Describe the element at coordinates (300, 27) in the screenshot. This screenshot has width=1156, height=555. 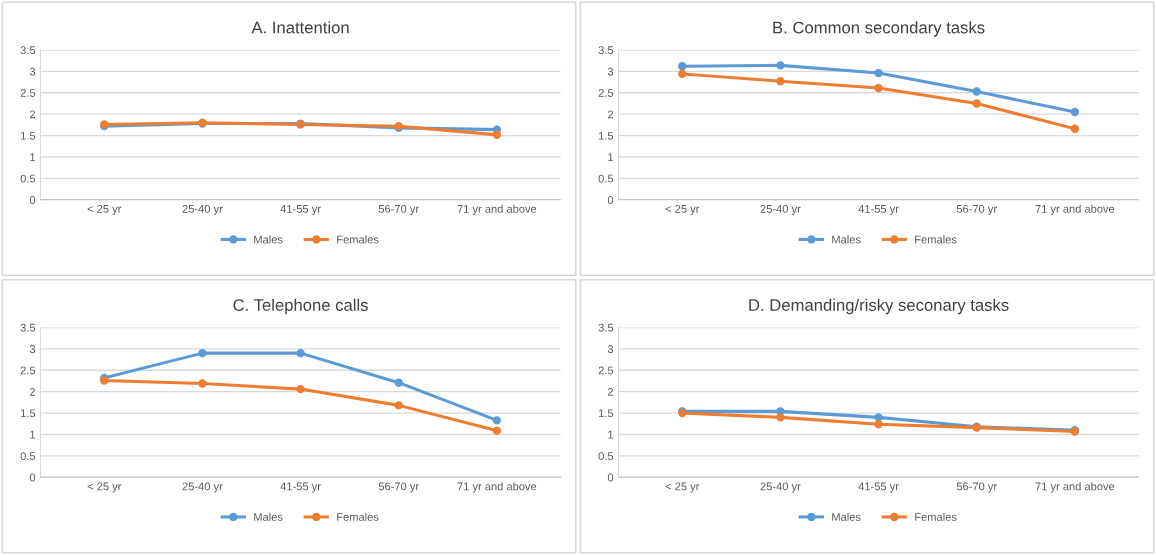
I see `chart-title: A. Inattention` at that location.